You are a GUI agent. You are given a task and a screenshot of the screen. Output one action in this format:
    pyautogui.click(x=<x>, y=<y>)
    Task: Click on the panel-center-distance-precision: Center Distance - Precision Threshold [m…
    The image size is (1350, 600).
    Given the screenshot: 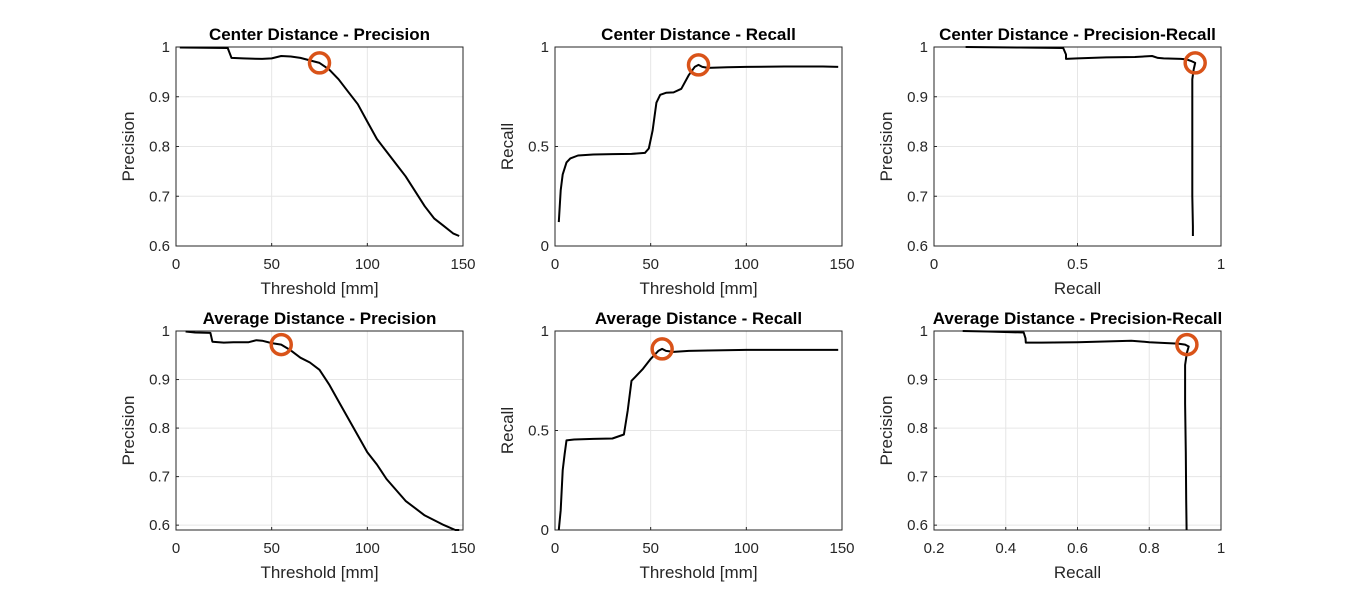 What is the action you would take?
    pyautogui.click(x=297, y=161)
    